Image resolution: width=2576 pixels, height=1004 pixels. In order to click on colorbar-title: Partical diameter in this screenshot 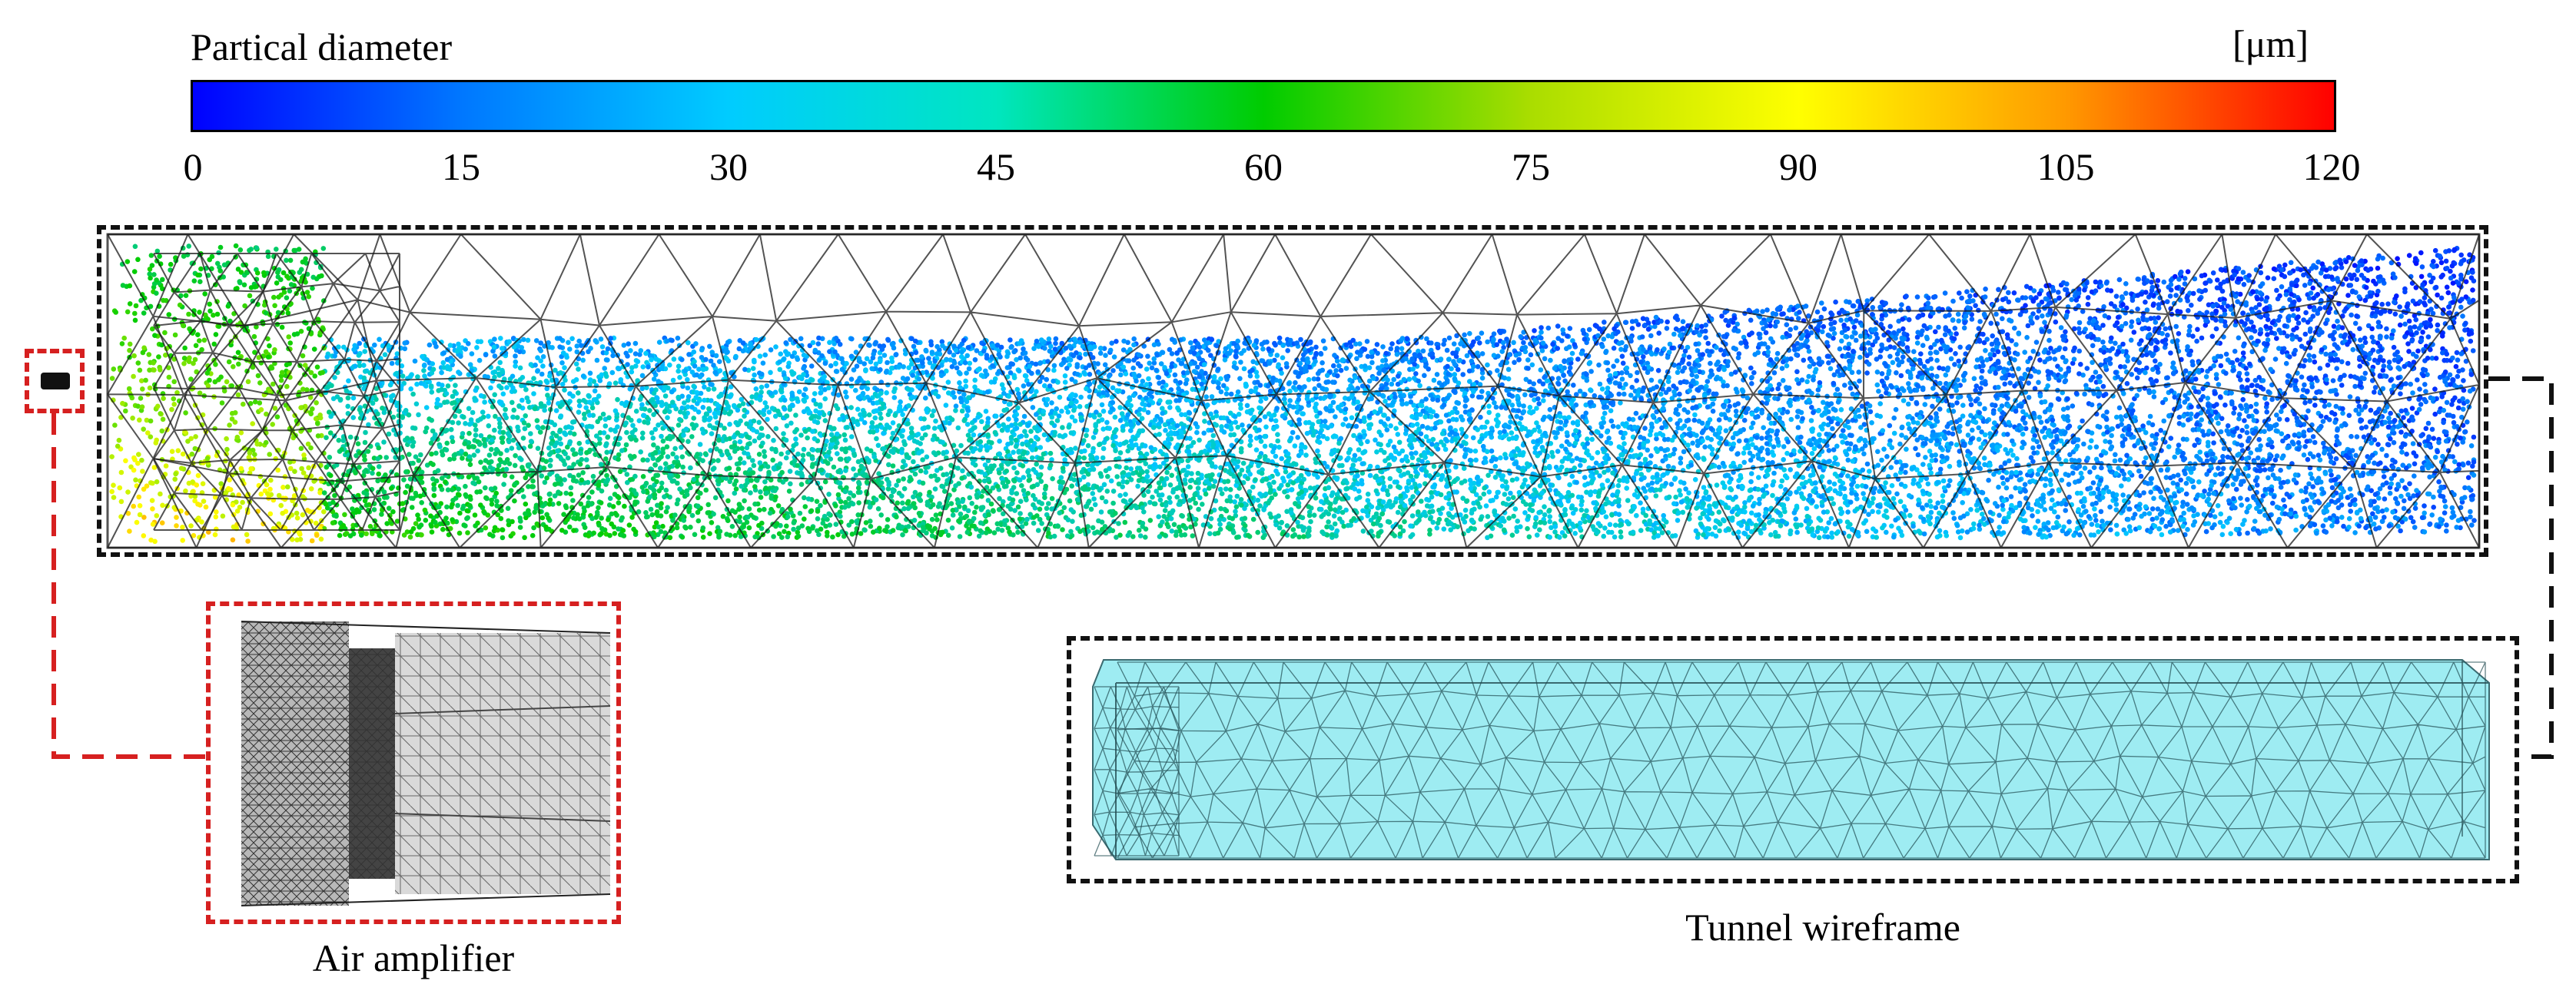, I will do `click(322, 46)`.